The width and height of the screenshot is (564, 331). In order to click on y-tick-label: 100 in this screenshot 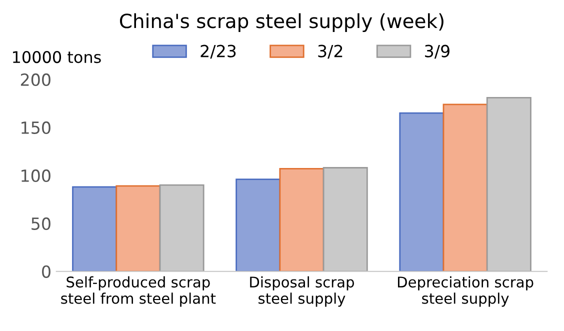, I will do `click(36, 175)`.